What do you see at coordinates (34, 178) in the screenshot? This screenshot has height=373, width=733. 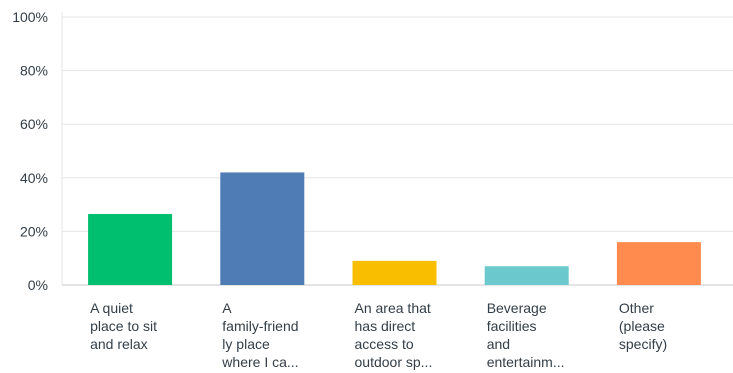 I see `y-tick-label: 40%` at bounding box center [34, 178].